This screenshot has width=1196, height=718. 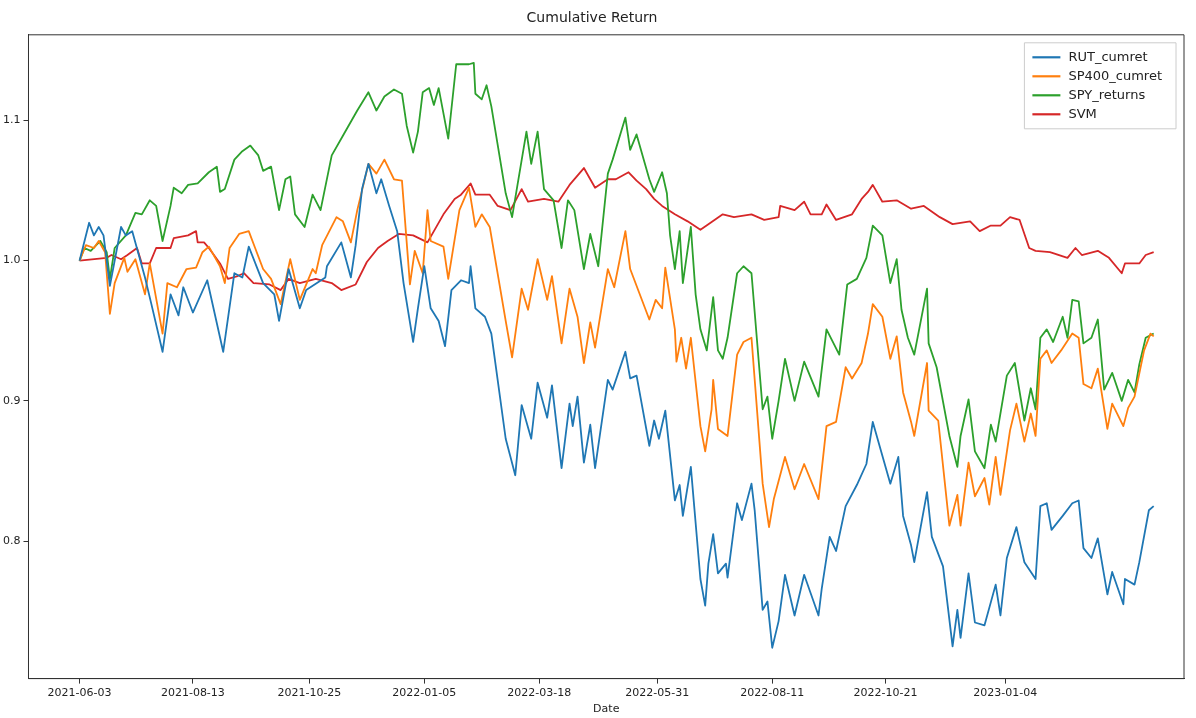 I want to click on x-tick-label: 2022-05-31, so click(x=657, y=693).